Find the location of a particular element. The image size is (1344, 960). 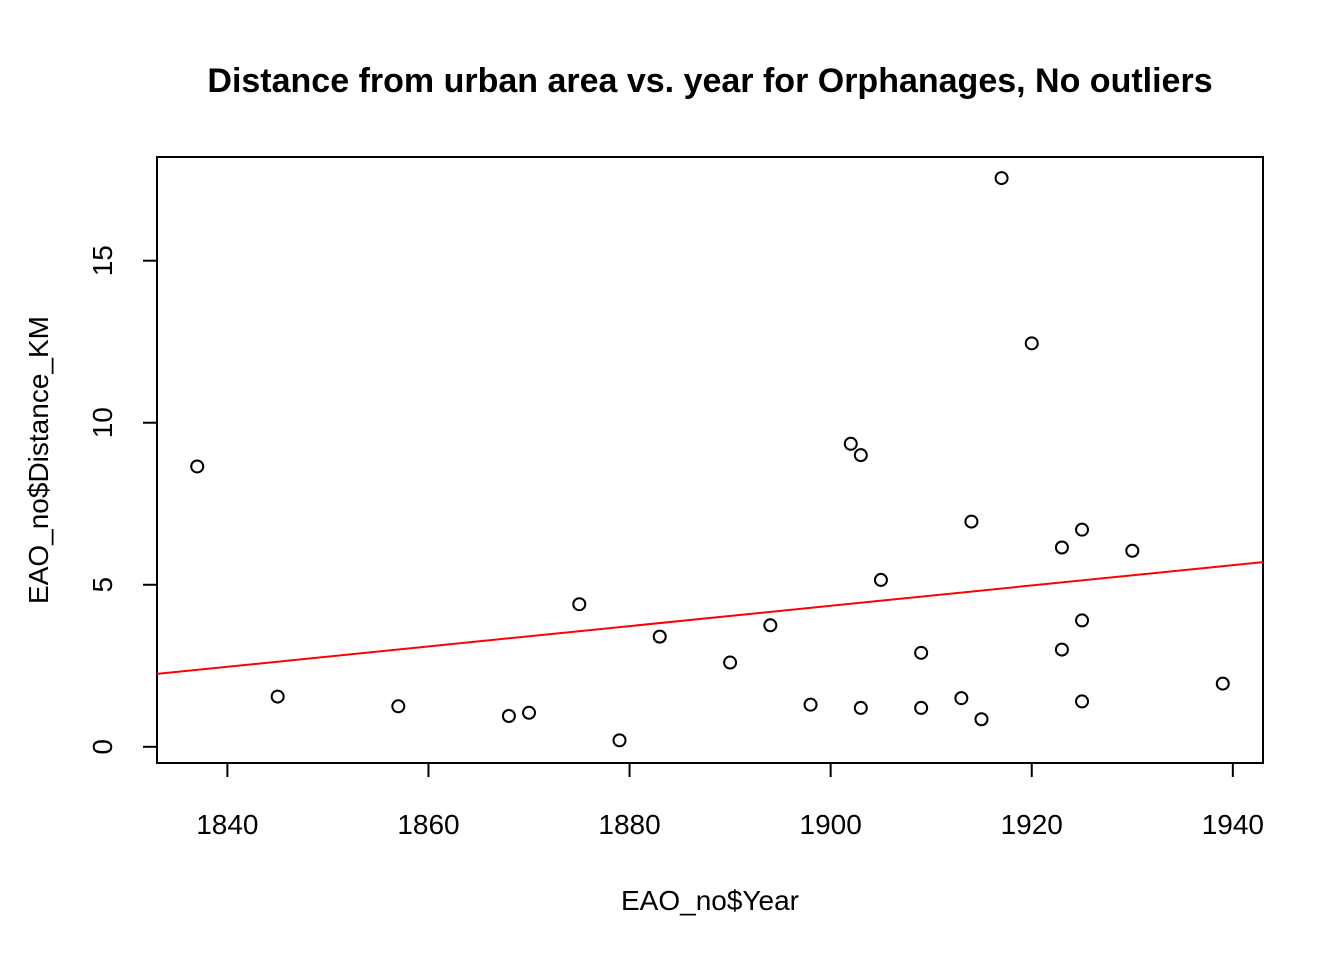

x-tick-label: 1900 is located at coordinates (831, 824).